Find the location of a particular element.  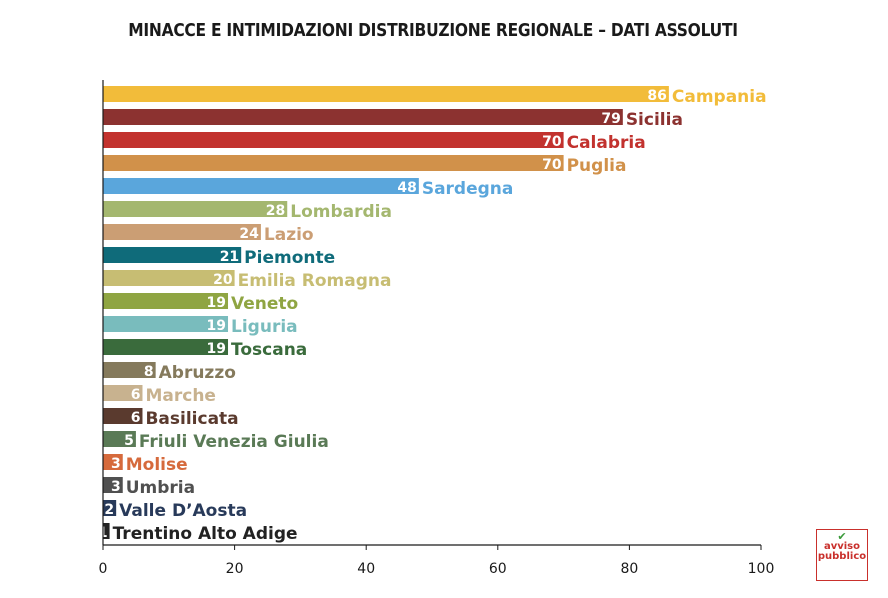

bar-value-label-9: 19 is located at coordinates (216, 303).